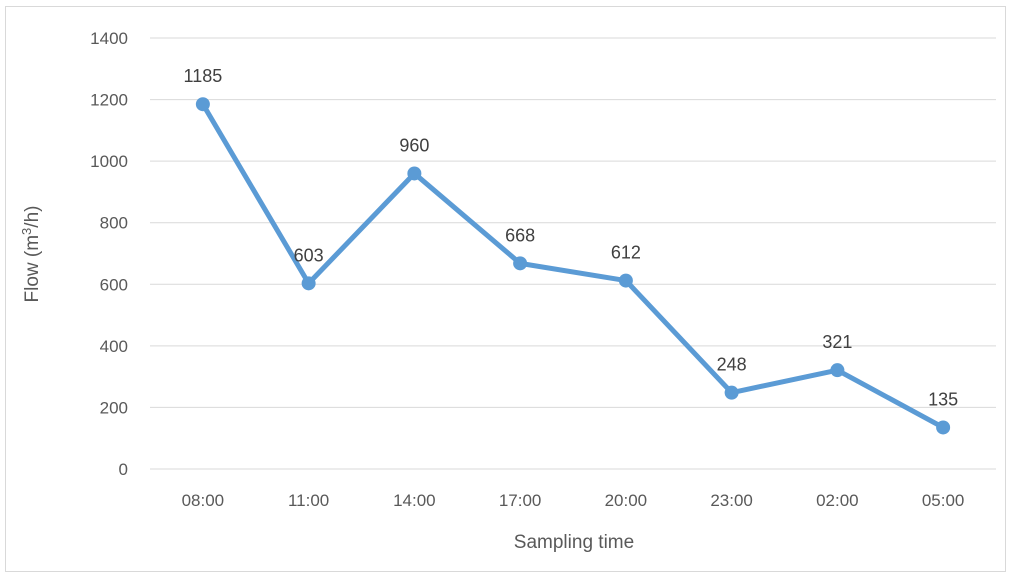 The width and height of the screenshot is (1014, 579). What do you see at coordinates (626, 500) in the screenshot?
I see `x-tick-label: 20:00` at bounding box center [626, 500].